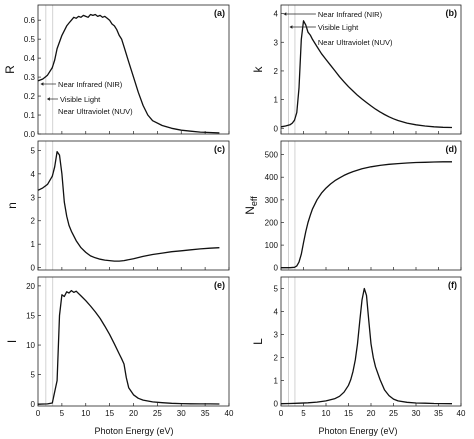  I want to click on y-tick-label-n-1: 1, so click(33, 244).